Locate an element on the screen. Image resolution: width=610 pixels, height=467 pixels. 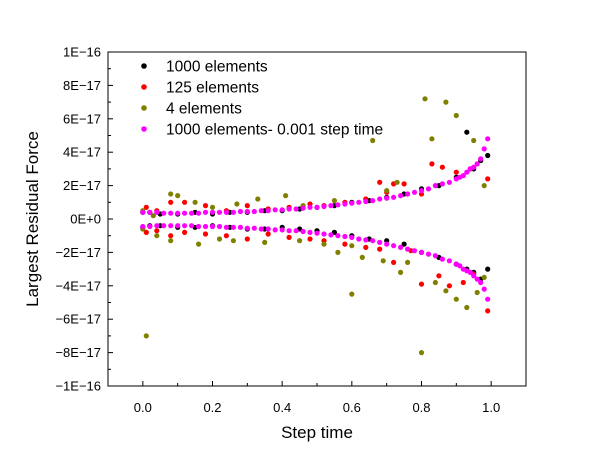
y-tick-label: −1E−16 is located at coordinates (78, 386).